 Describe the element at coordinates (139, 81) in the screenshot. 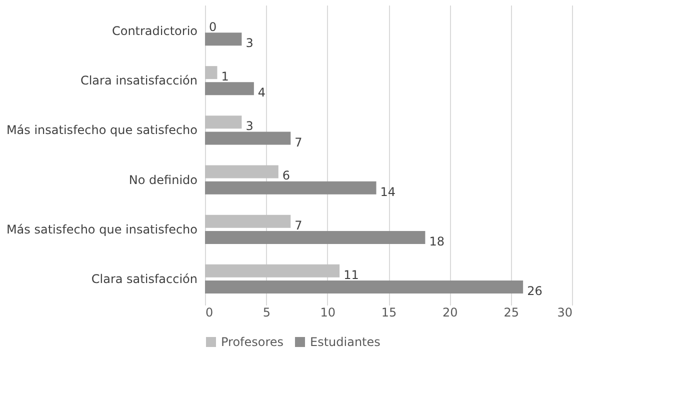

I see `y-tick-label: Clara insatisfacción` at that location.